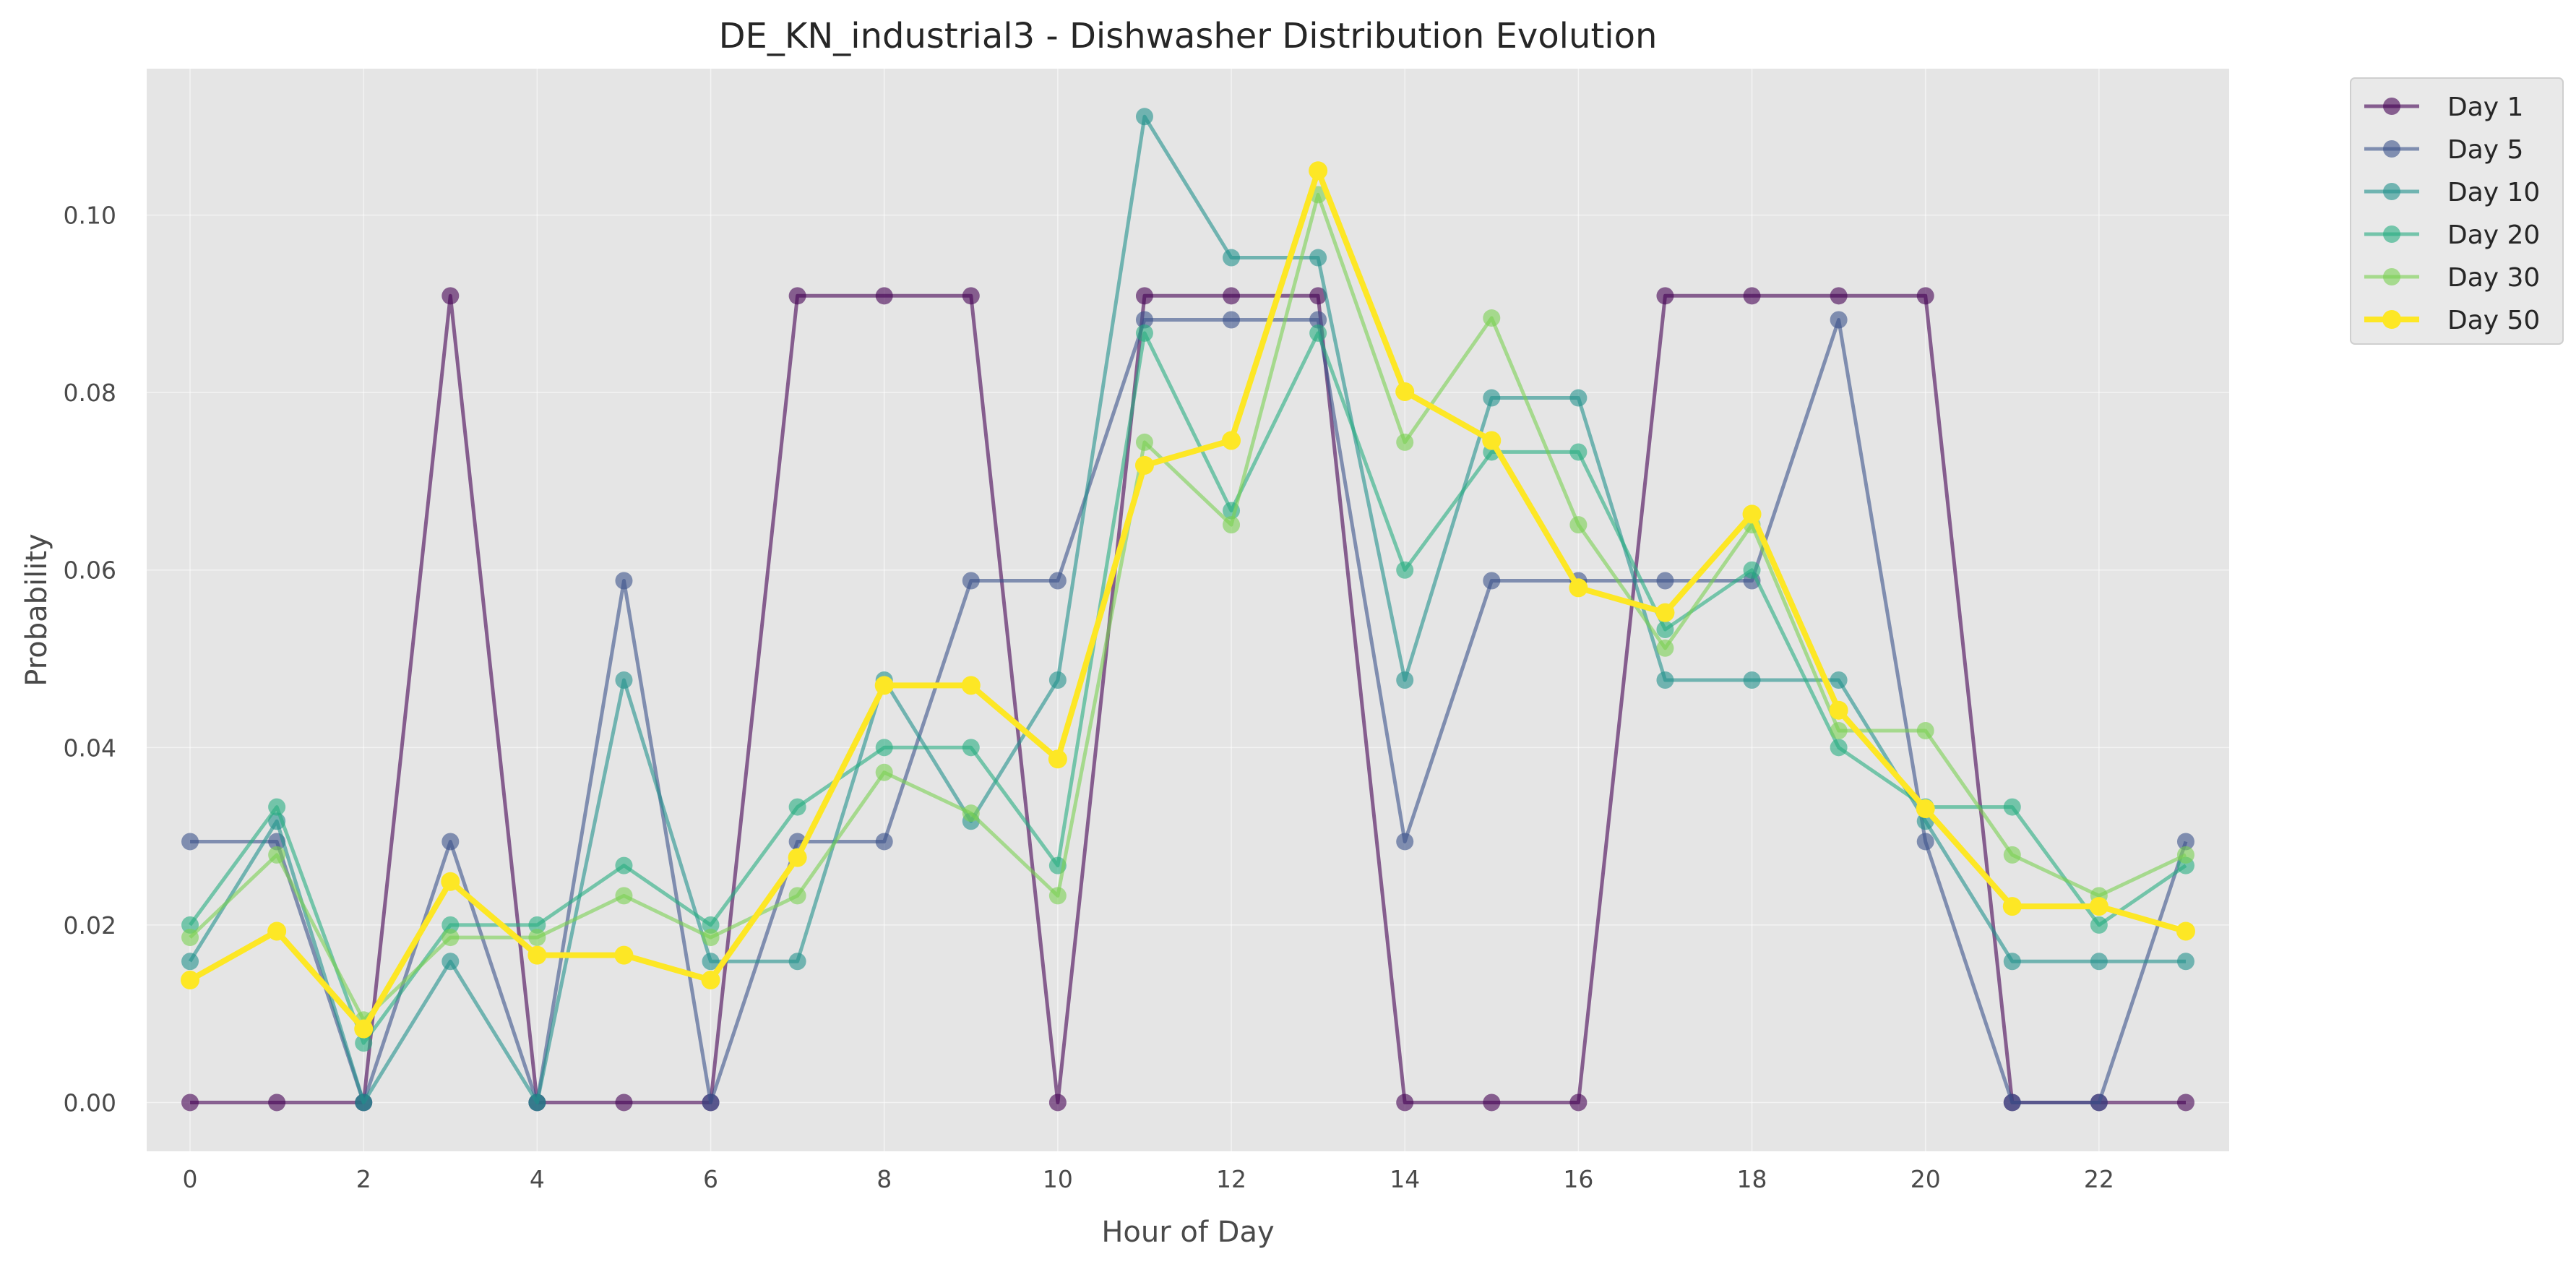 The width and height of the screenshot is (2576, 1272). Describe the element at coordinates (1231, 1179) in the screenshot. I see `x-tick-label: 12` at that location.